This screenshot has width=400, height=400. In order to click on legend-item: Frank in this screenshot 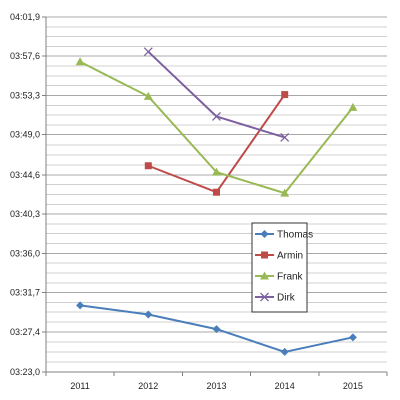, I will do `click(279, 277)`.